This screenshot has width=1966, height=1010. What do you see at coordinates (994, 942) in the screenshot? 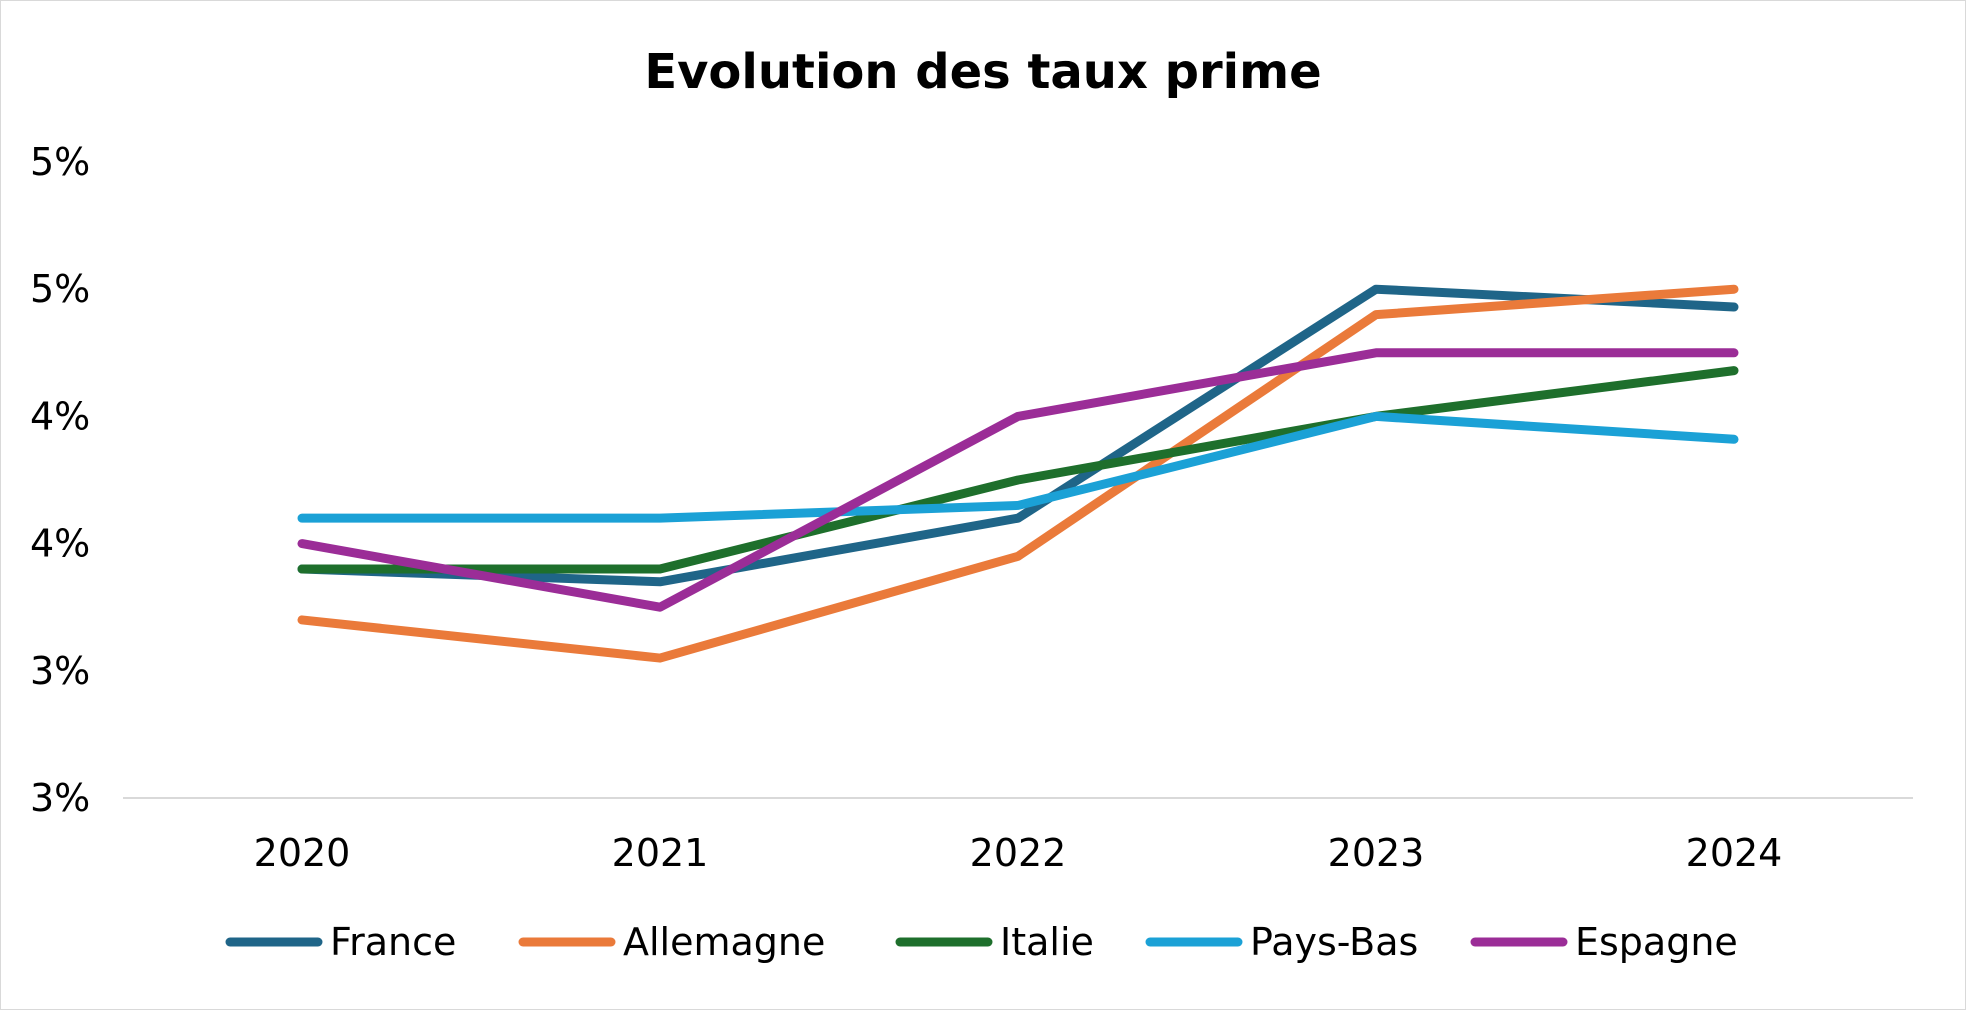
I see `legend-item: Italie` at bounding box center [994, 942].